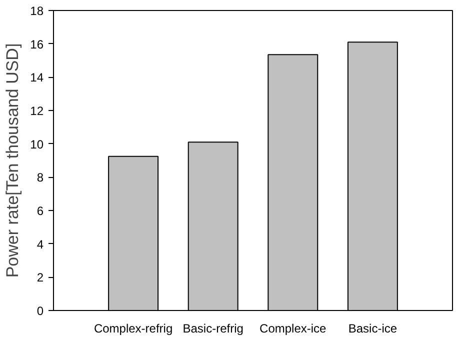 The height and width of the screenshot is (338, 460). What do you see at coordinates (40, 311) in the screenshot?
I see `y-tick-label: 0` at bounding box center [40, 311].